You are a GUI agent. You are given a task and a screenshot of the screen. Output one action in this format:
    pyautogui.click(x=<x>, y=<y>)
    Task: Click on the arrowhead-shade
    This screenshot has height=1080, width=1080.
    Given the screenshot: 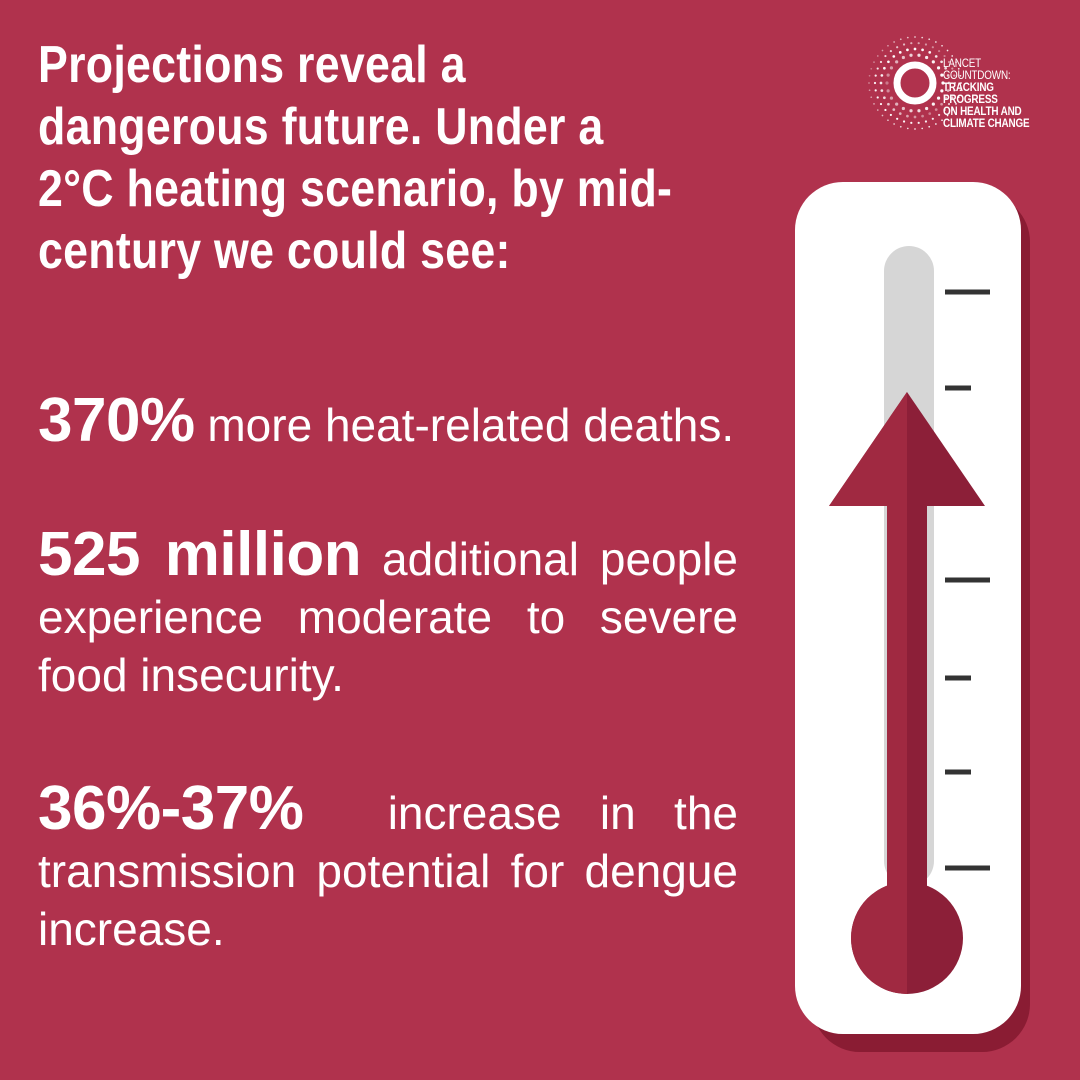 What is the action you would take?
    pyautogui.click(x=868, y=449)
    